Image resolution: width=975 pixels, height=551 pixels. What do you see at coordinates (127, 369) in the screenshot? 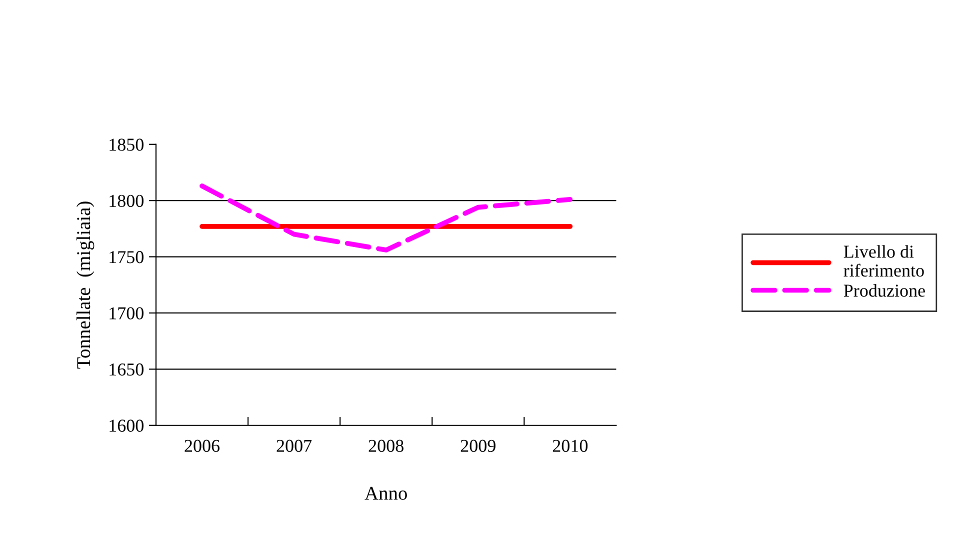
I see `y-tick-label: 1650` at bounding box center [127, 369].